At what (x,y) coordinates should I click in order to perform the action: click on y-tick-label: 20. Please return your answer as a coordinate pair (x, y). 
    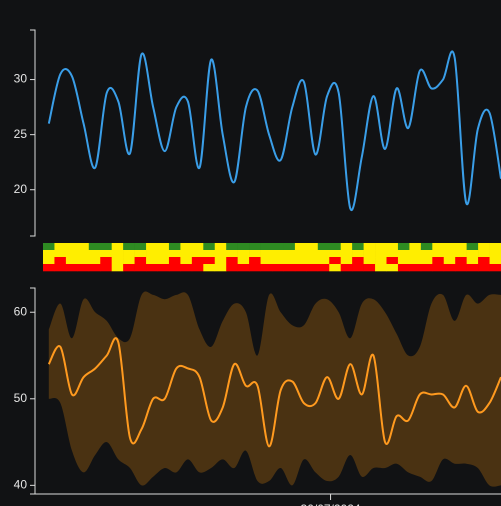
    Looking at the image, I should click on (21, 189).